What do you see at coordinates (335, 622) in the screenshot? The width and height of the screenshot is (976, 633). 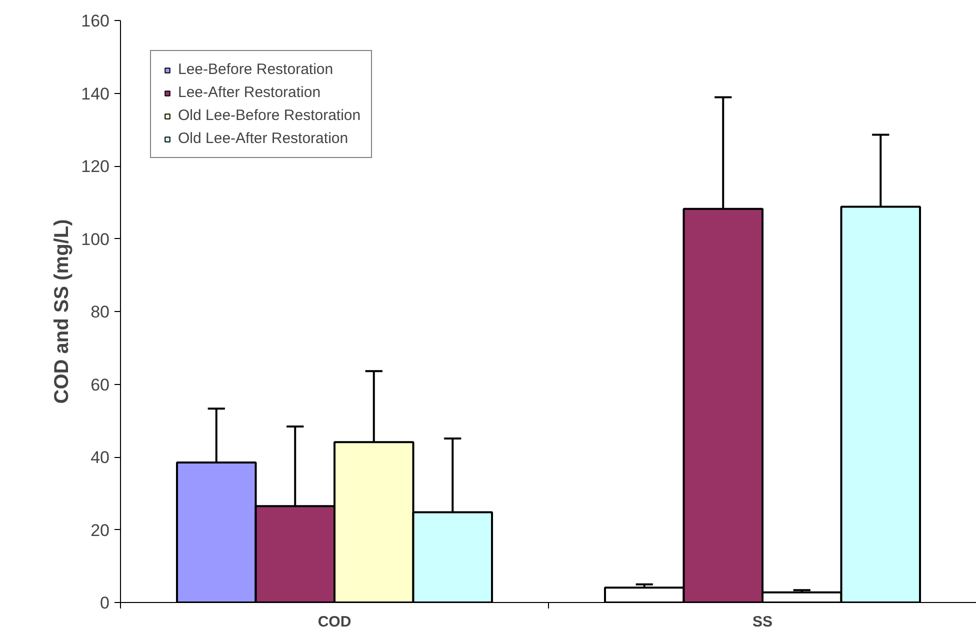 I see `x-tick-label: COD` at bounding box center [335, 622].